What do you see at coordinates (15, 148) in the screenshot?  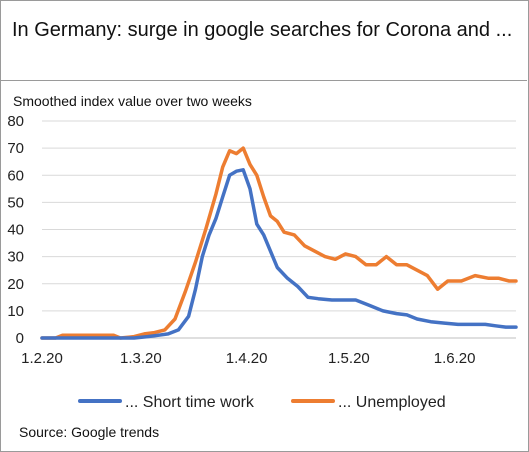 I see `y-tick-label: 70` at bounding box center [15, 148].